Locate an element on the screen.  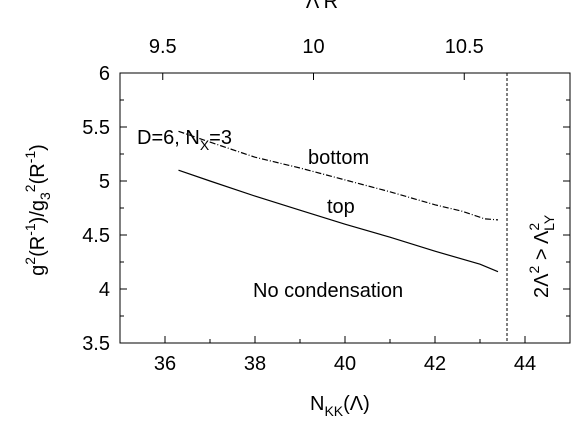
y-tick-label: 4.5 is located at coordinates (96, 236).